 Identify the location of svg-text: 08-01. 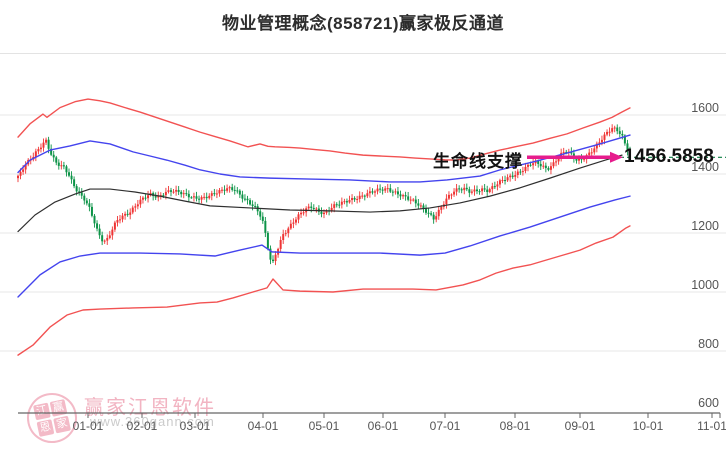
(515, 426).